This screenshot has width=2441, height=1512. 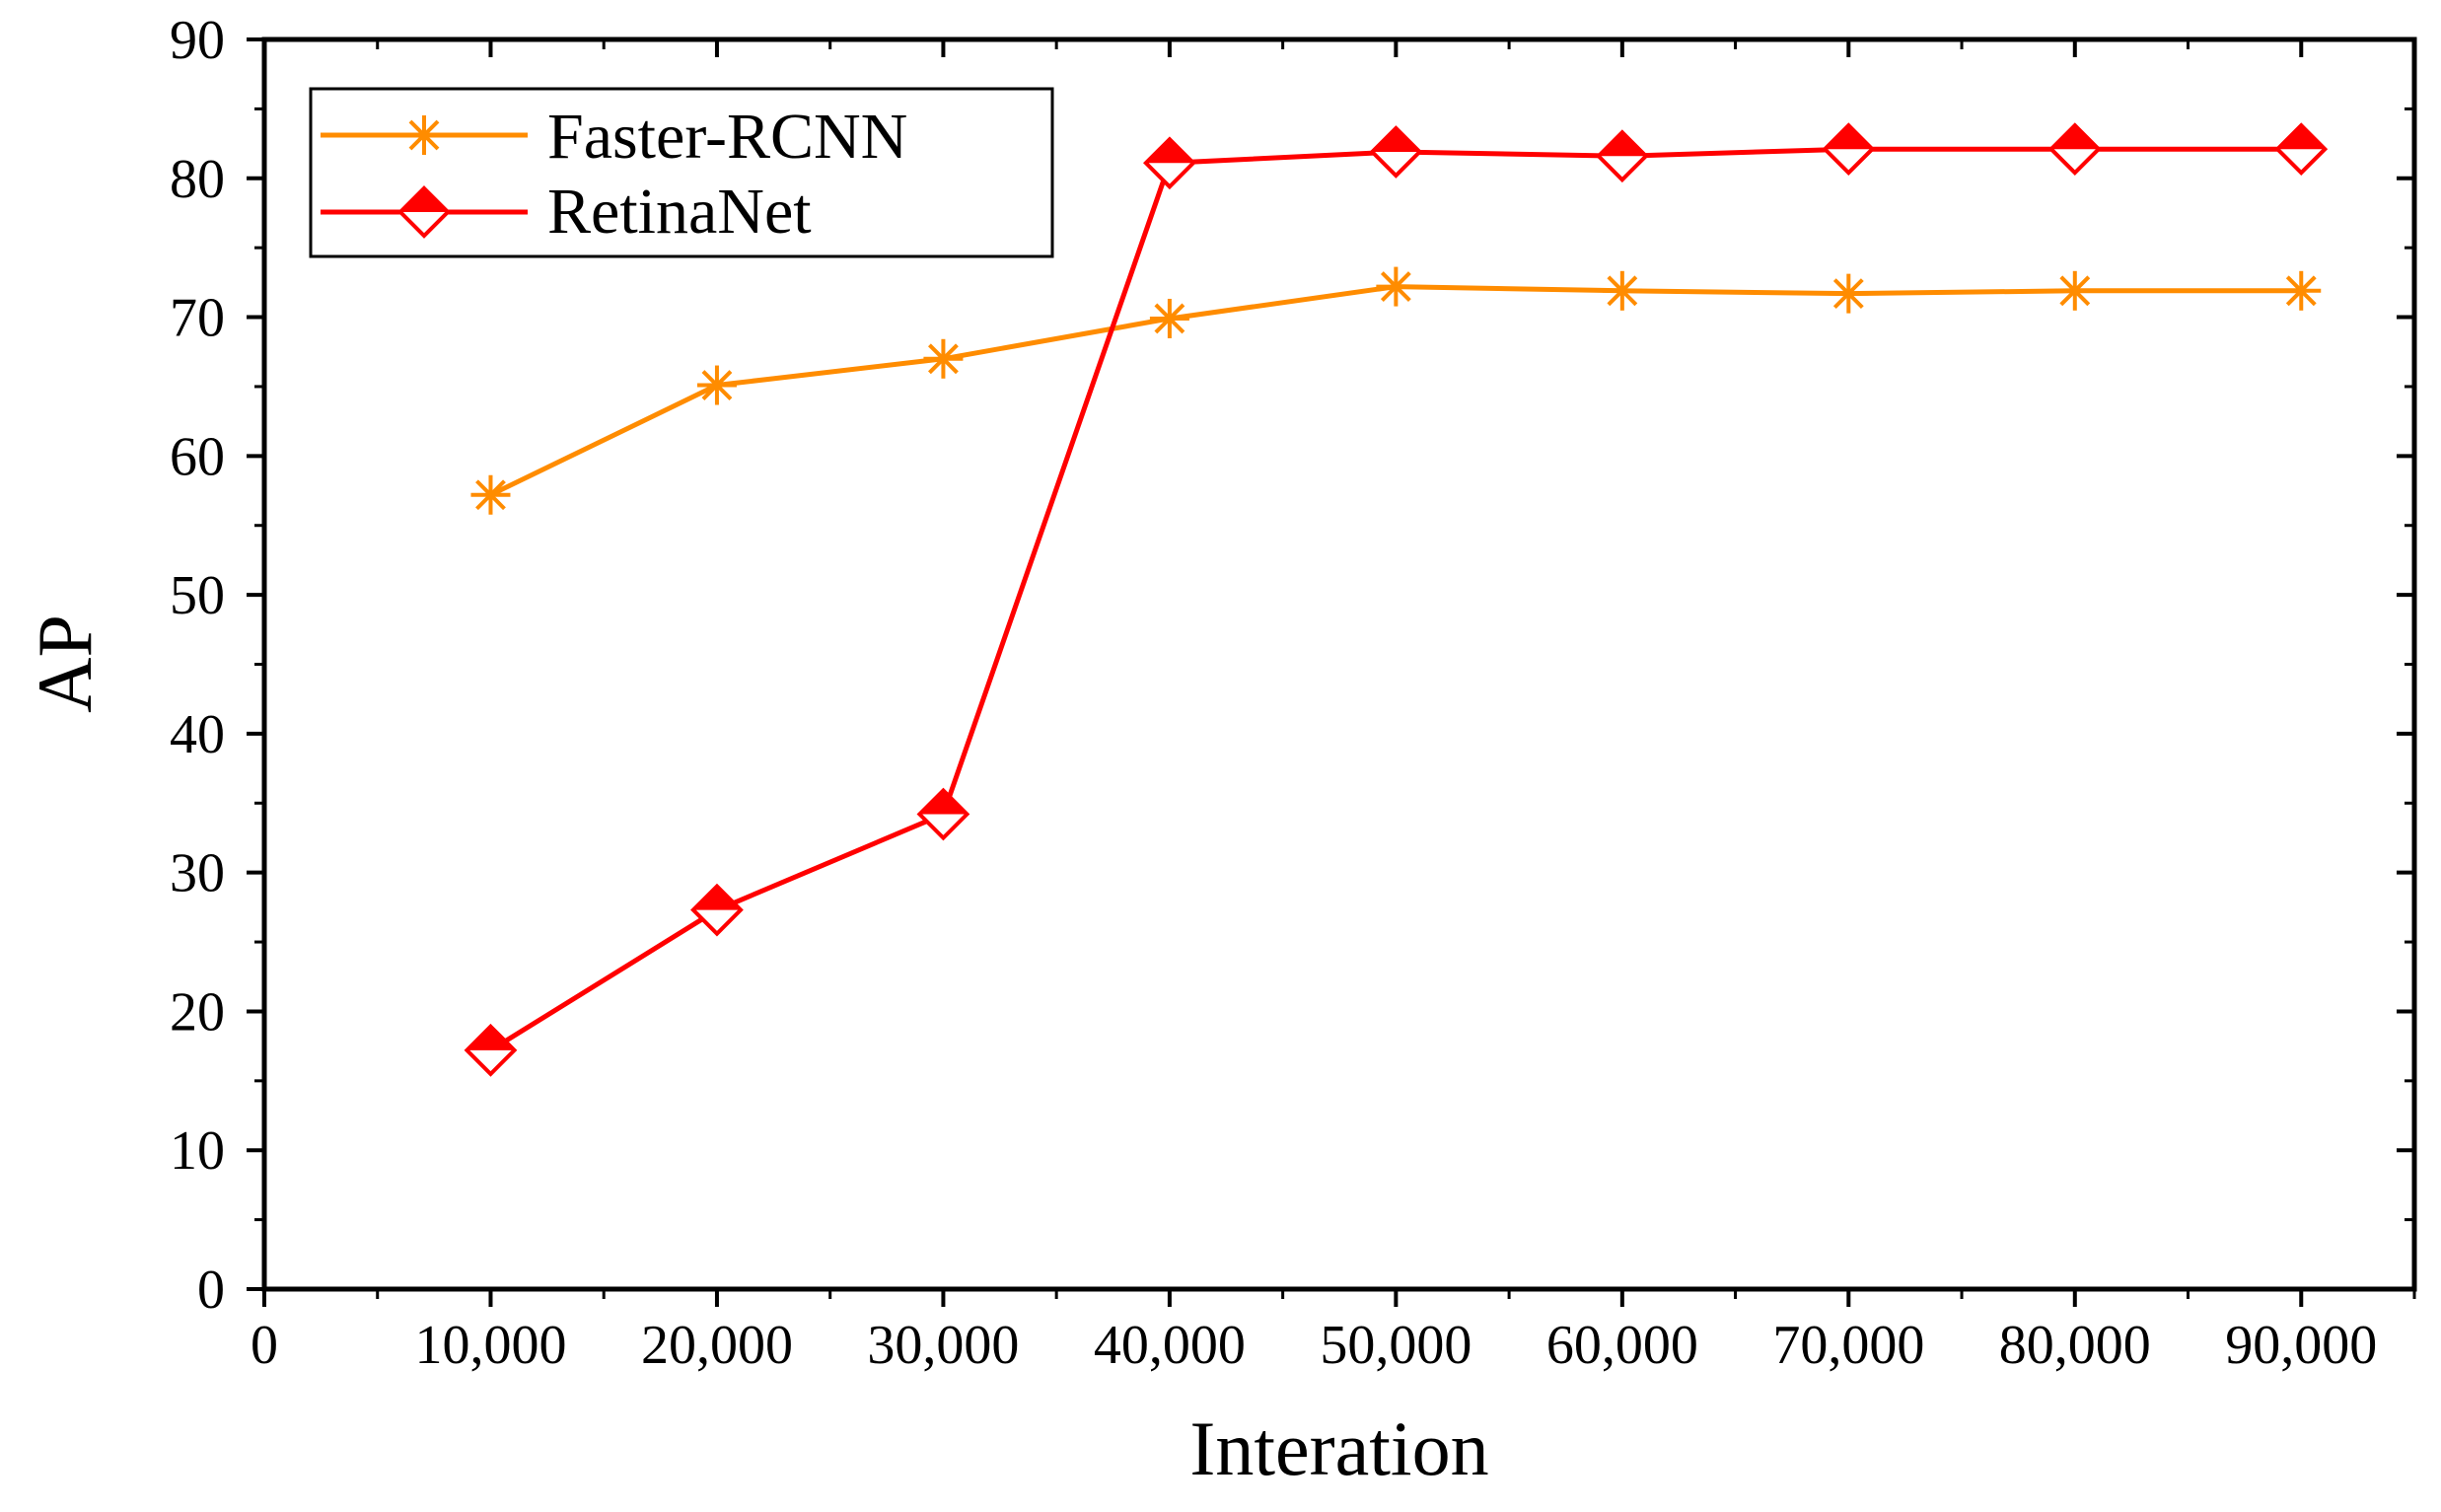 I want to click on x-tick-label: 10,000, so click(x=490, y=1345).